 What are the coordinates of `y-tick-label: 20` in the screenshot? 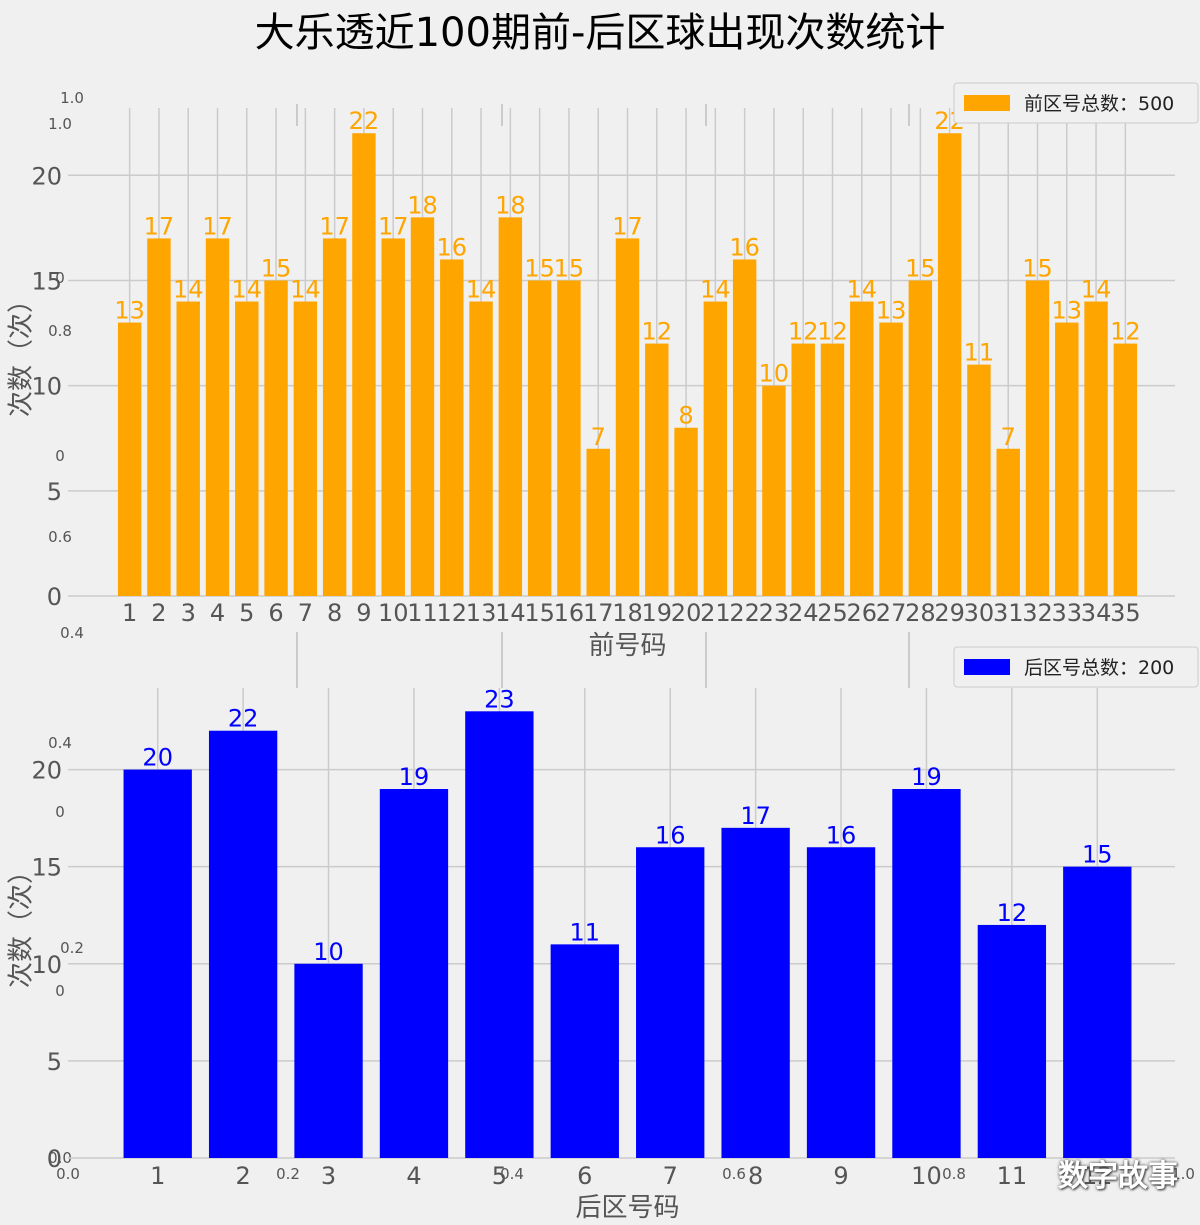 It's located at (46, 771).